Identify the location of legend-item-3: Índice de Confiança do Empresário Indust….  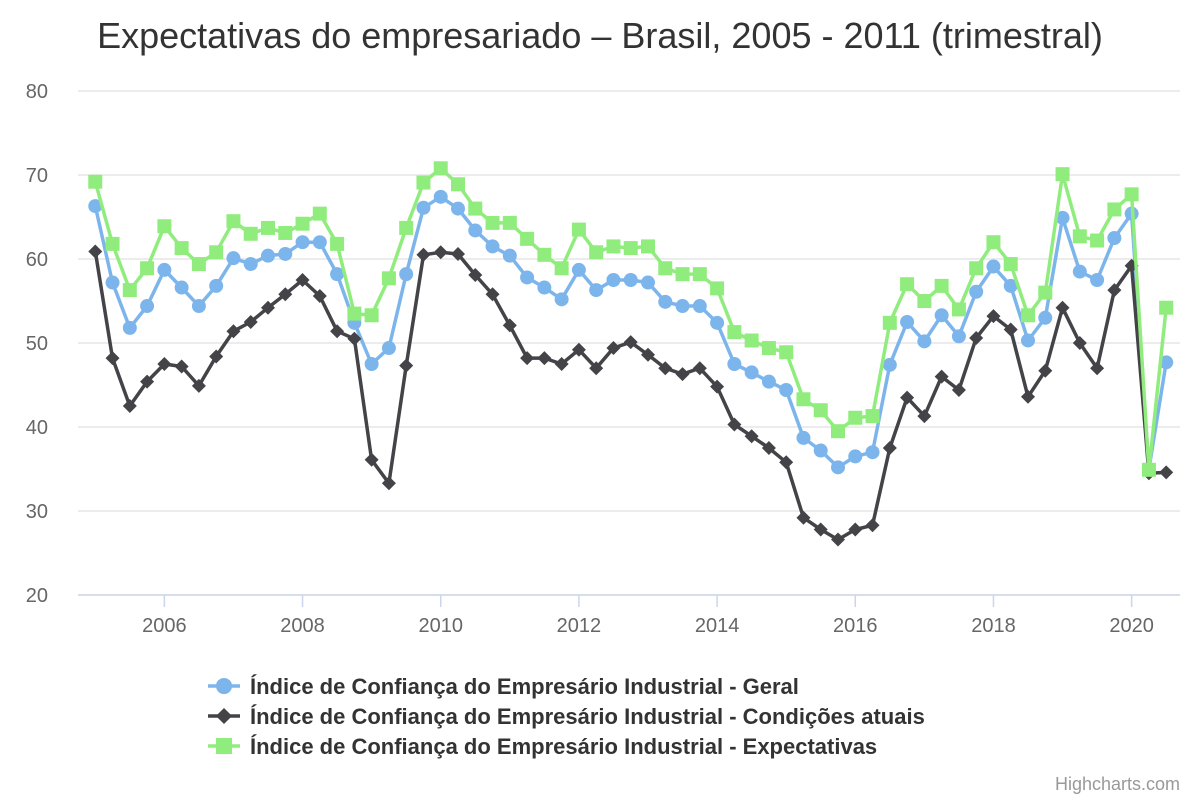
(542, 746).